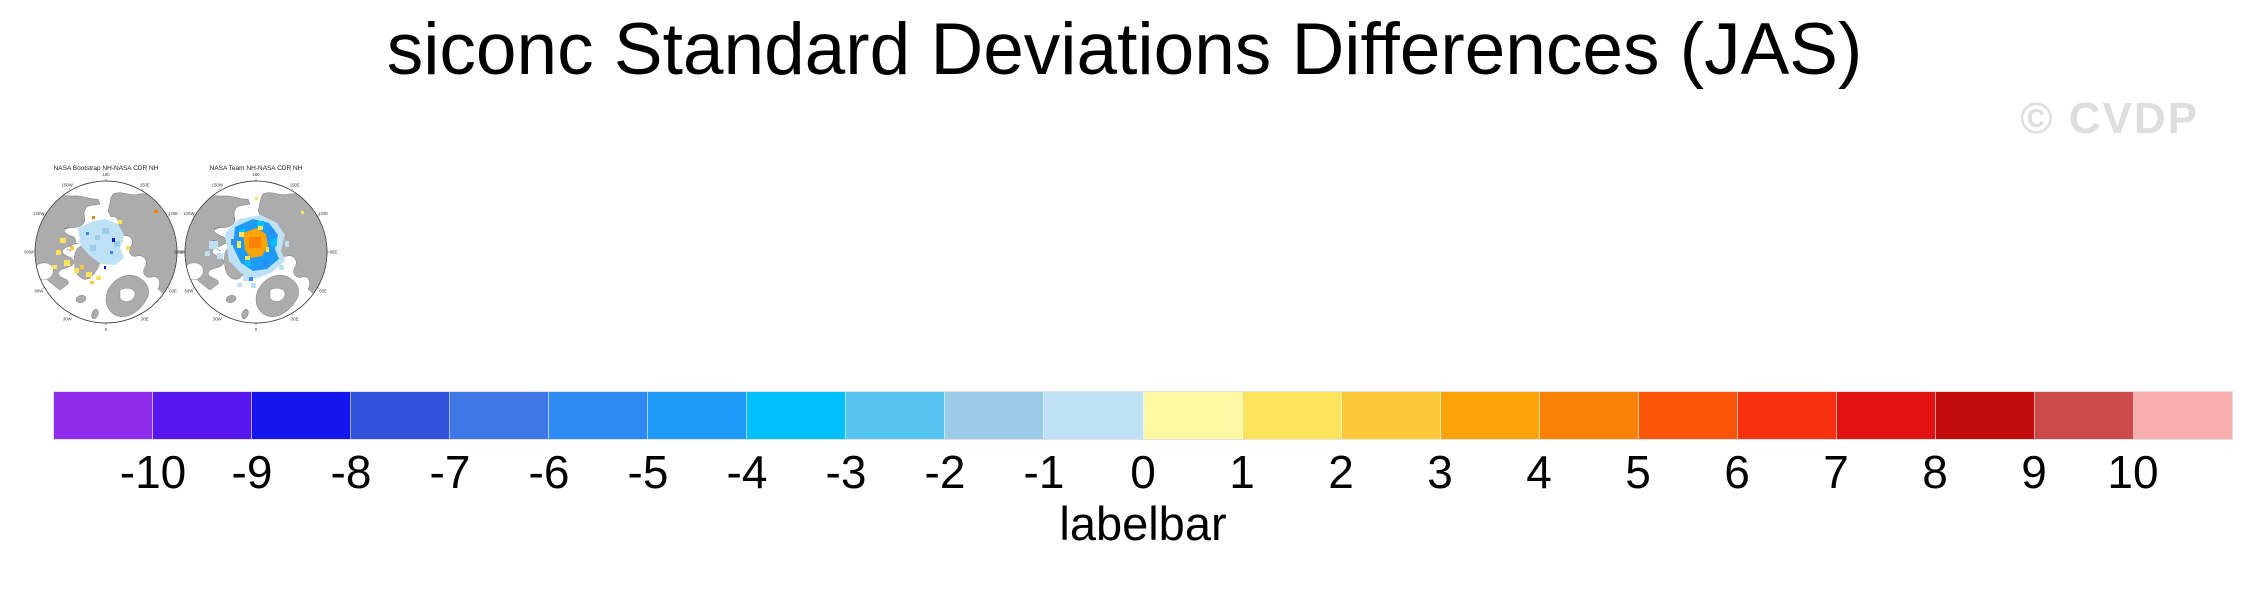  What do you see at coordinates (1341, 472) in the screenshot?
I see `labelbar-tick-label: 2` at bounding box center [1341, 472].